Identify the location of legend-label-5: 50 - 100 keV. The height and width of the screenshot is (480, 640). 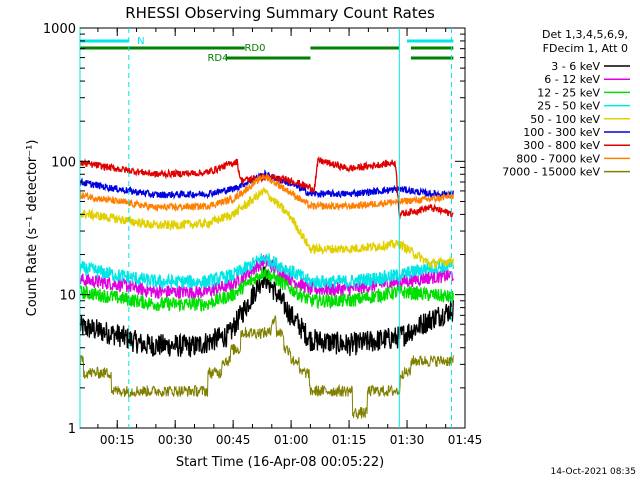
(565, 119).